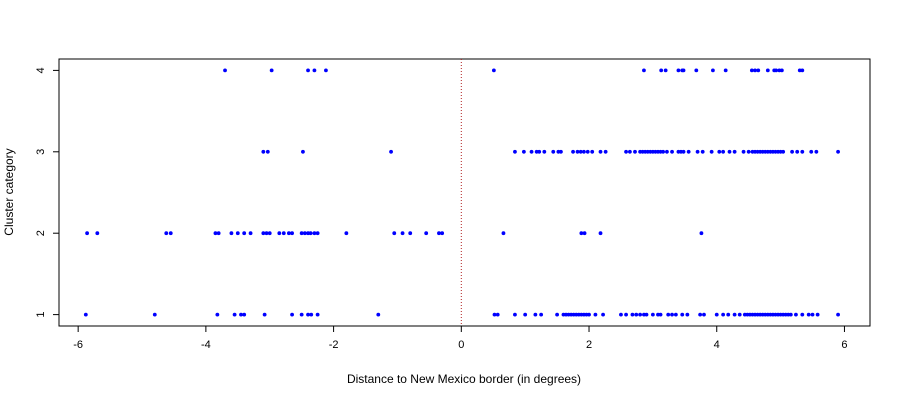  I want to click on x-axis: -6 -4 -2 0 2 4 6, so click(460, 338).